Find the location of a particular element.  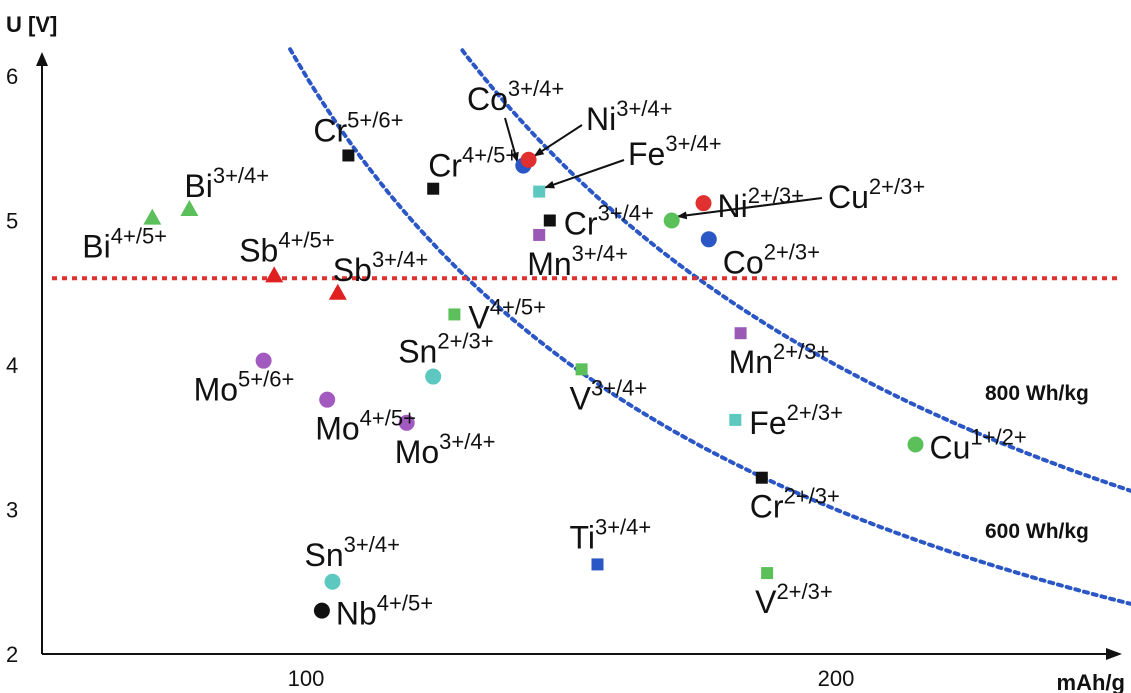

label-mo-56: Mo5+/6+ is located at coordinates (244, 387).